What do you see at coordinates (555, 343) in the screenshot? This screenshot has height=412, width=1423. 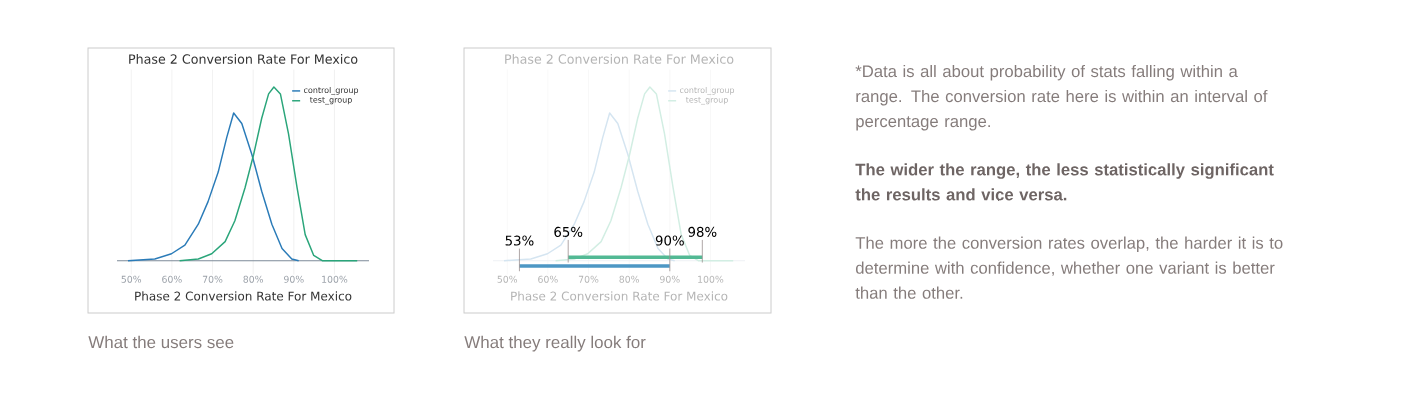 I see `text: What they really look for` at bounding box center [555, 343].